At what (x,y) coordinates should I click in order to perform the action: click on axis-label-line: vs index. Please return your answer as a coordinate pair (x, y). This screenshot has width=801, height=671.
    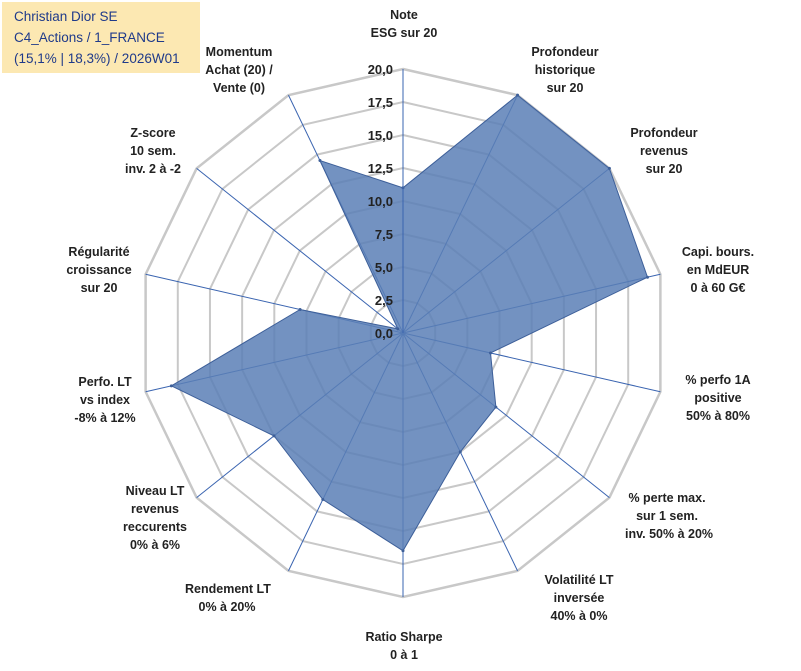
    Looking at the image, I should click on (105, 400).